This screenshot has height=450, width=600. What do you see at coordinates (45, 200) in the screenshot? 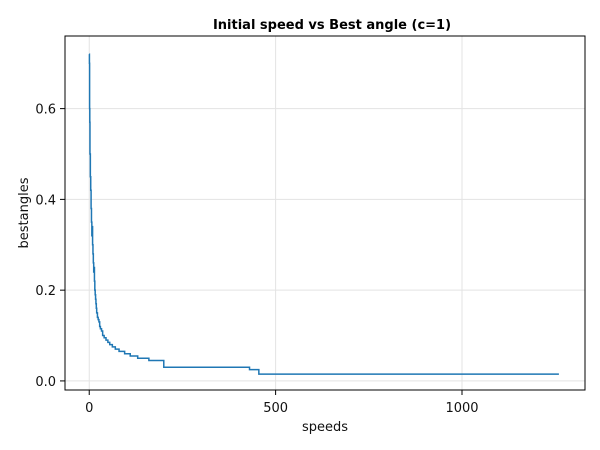
I see `y-tick-label: 0.4` at bounding box center [45, 200].